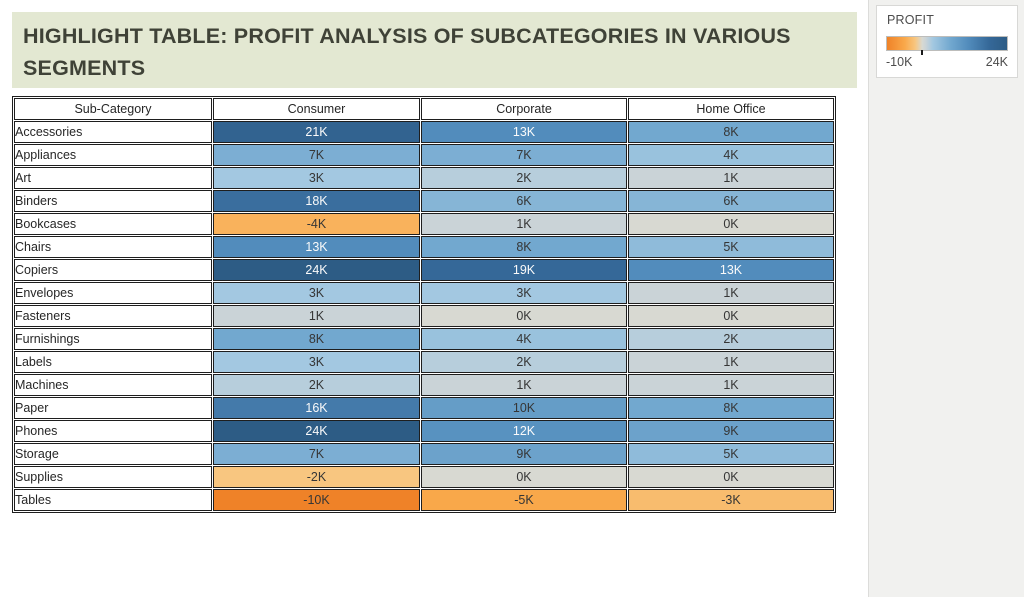 The width and height of the screenshot is (1024, 597). Describe the element at coordinates (911, 20) in the screenshot. I see `legend-title: PROFIT` at that location.